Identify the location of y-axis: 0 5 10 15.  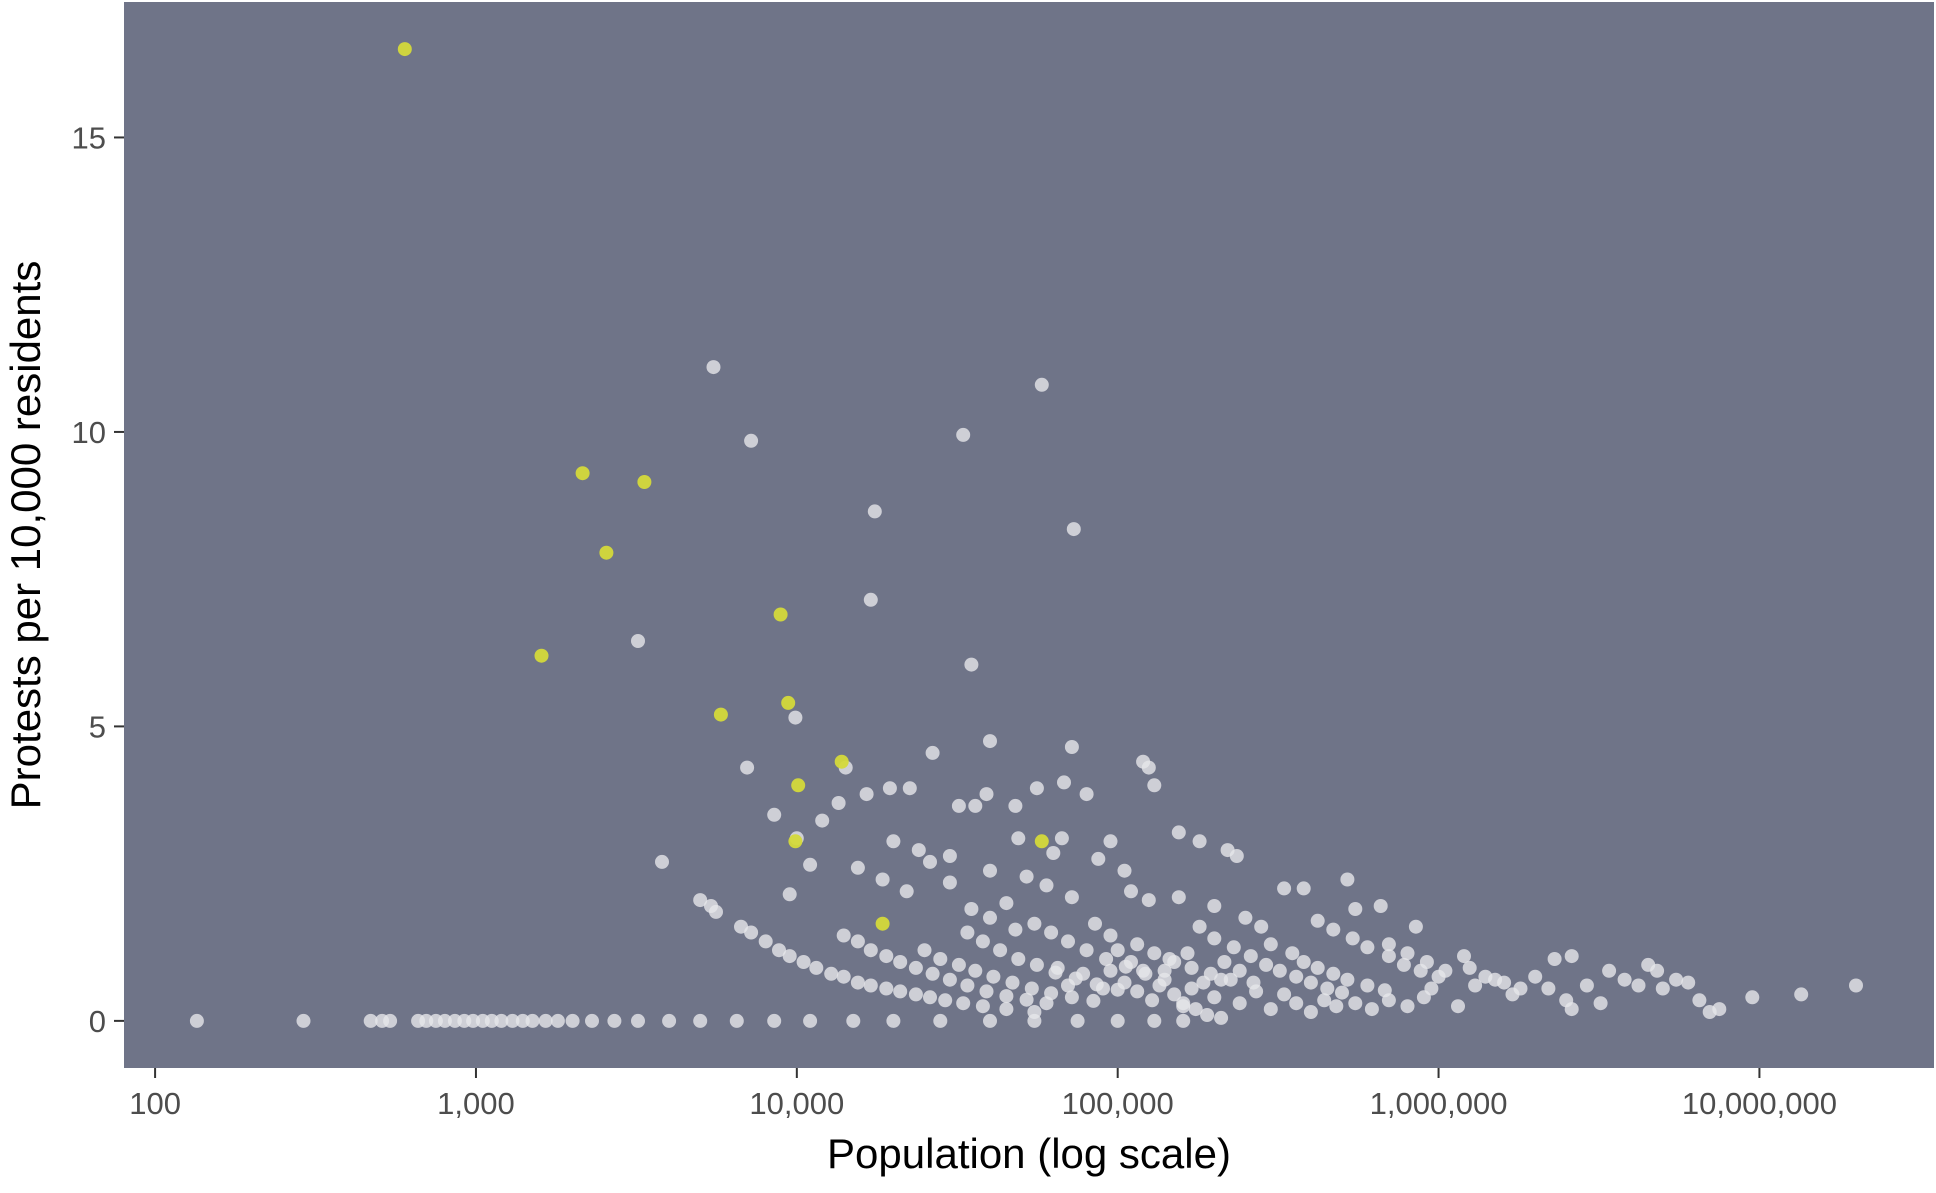
(98, 579).